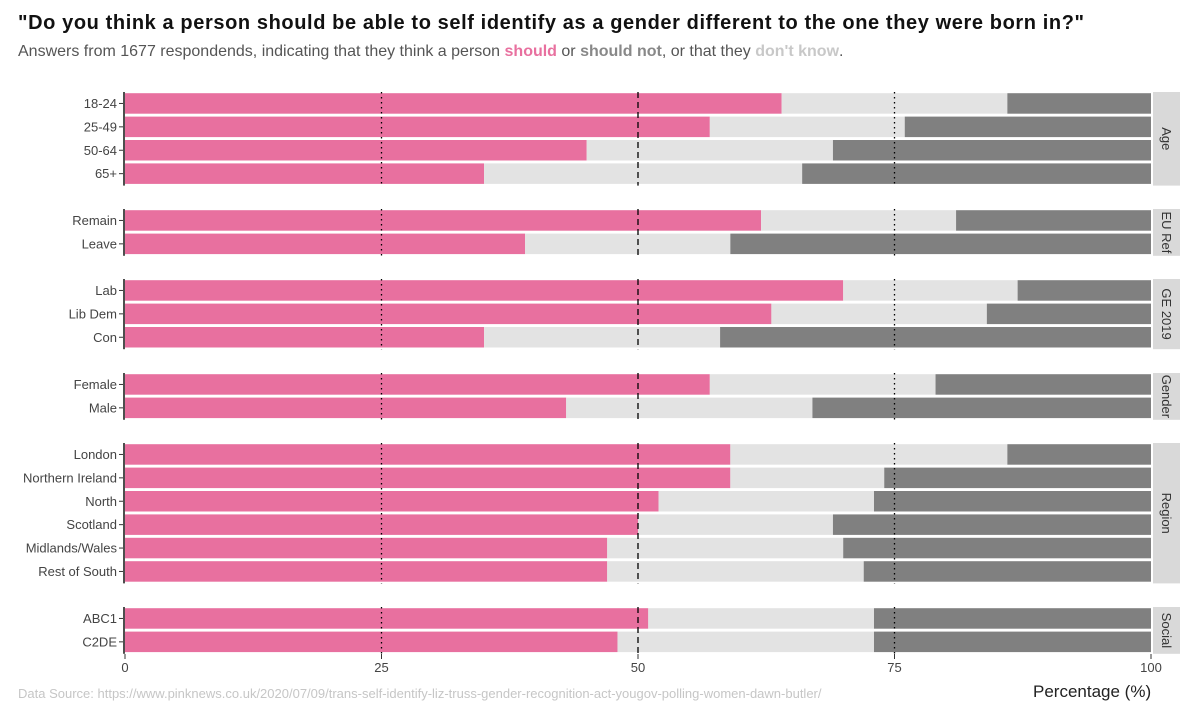 This screenshot has height=720, width=1200. What do you see at coordinates (991, 524) in the screenshot?
I see `bar-region-scotland-should-not` at bounding box center [991, 524].